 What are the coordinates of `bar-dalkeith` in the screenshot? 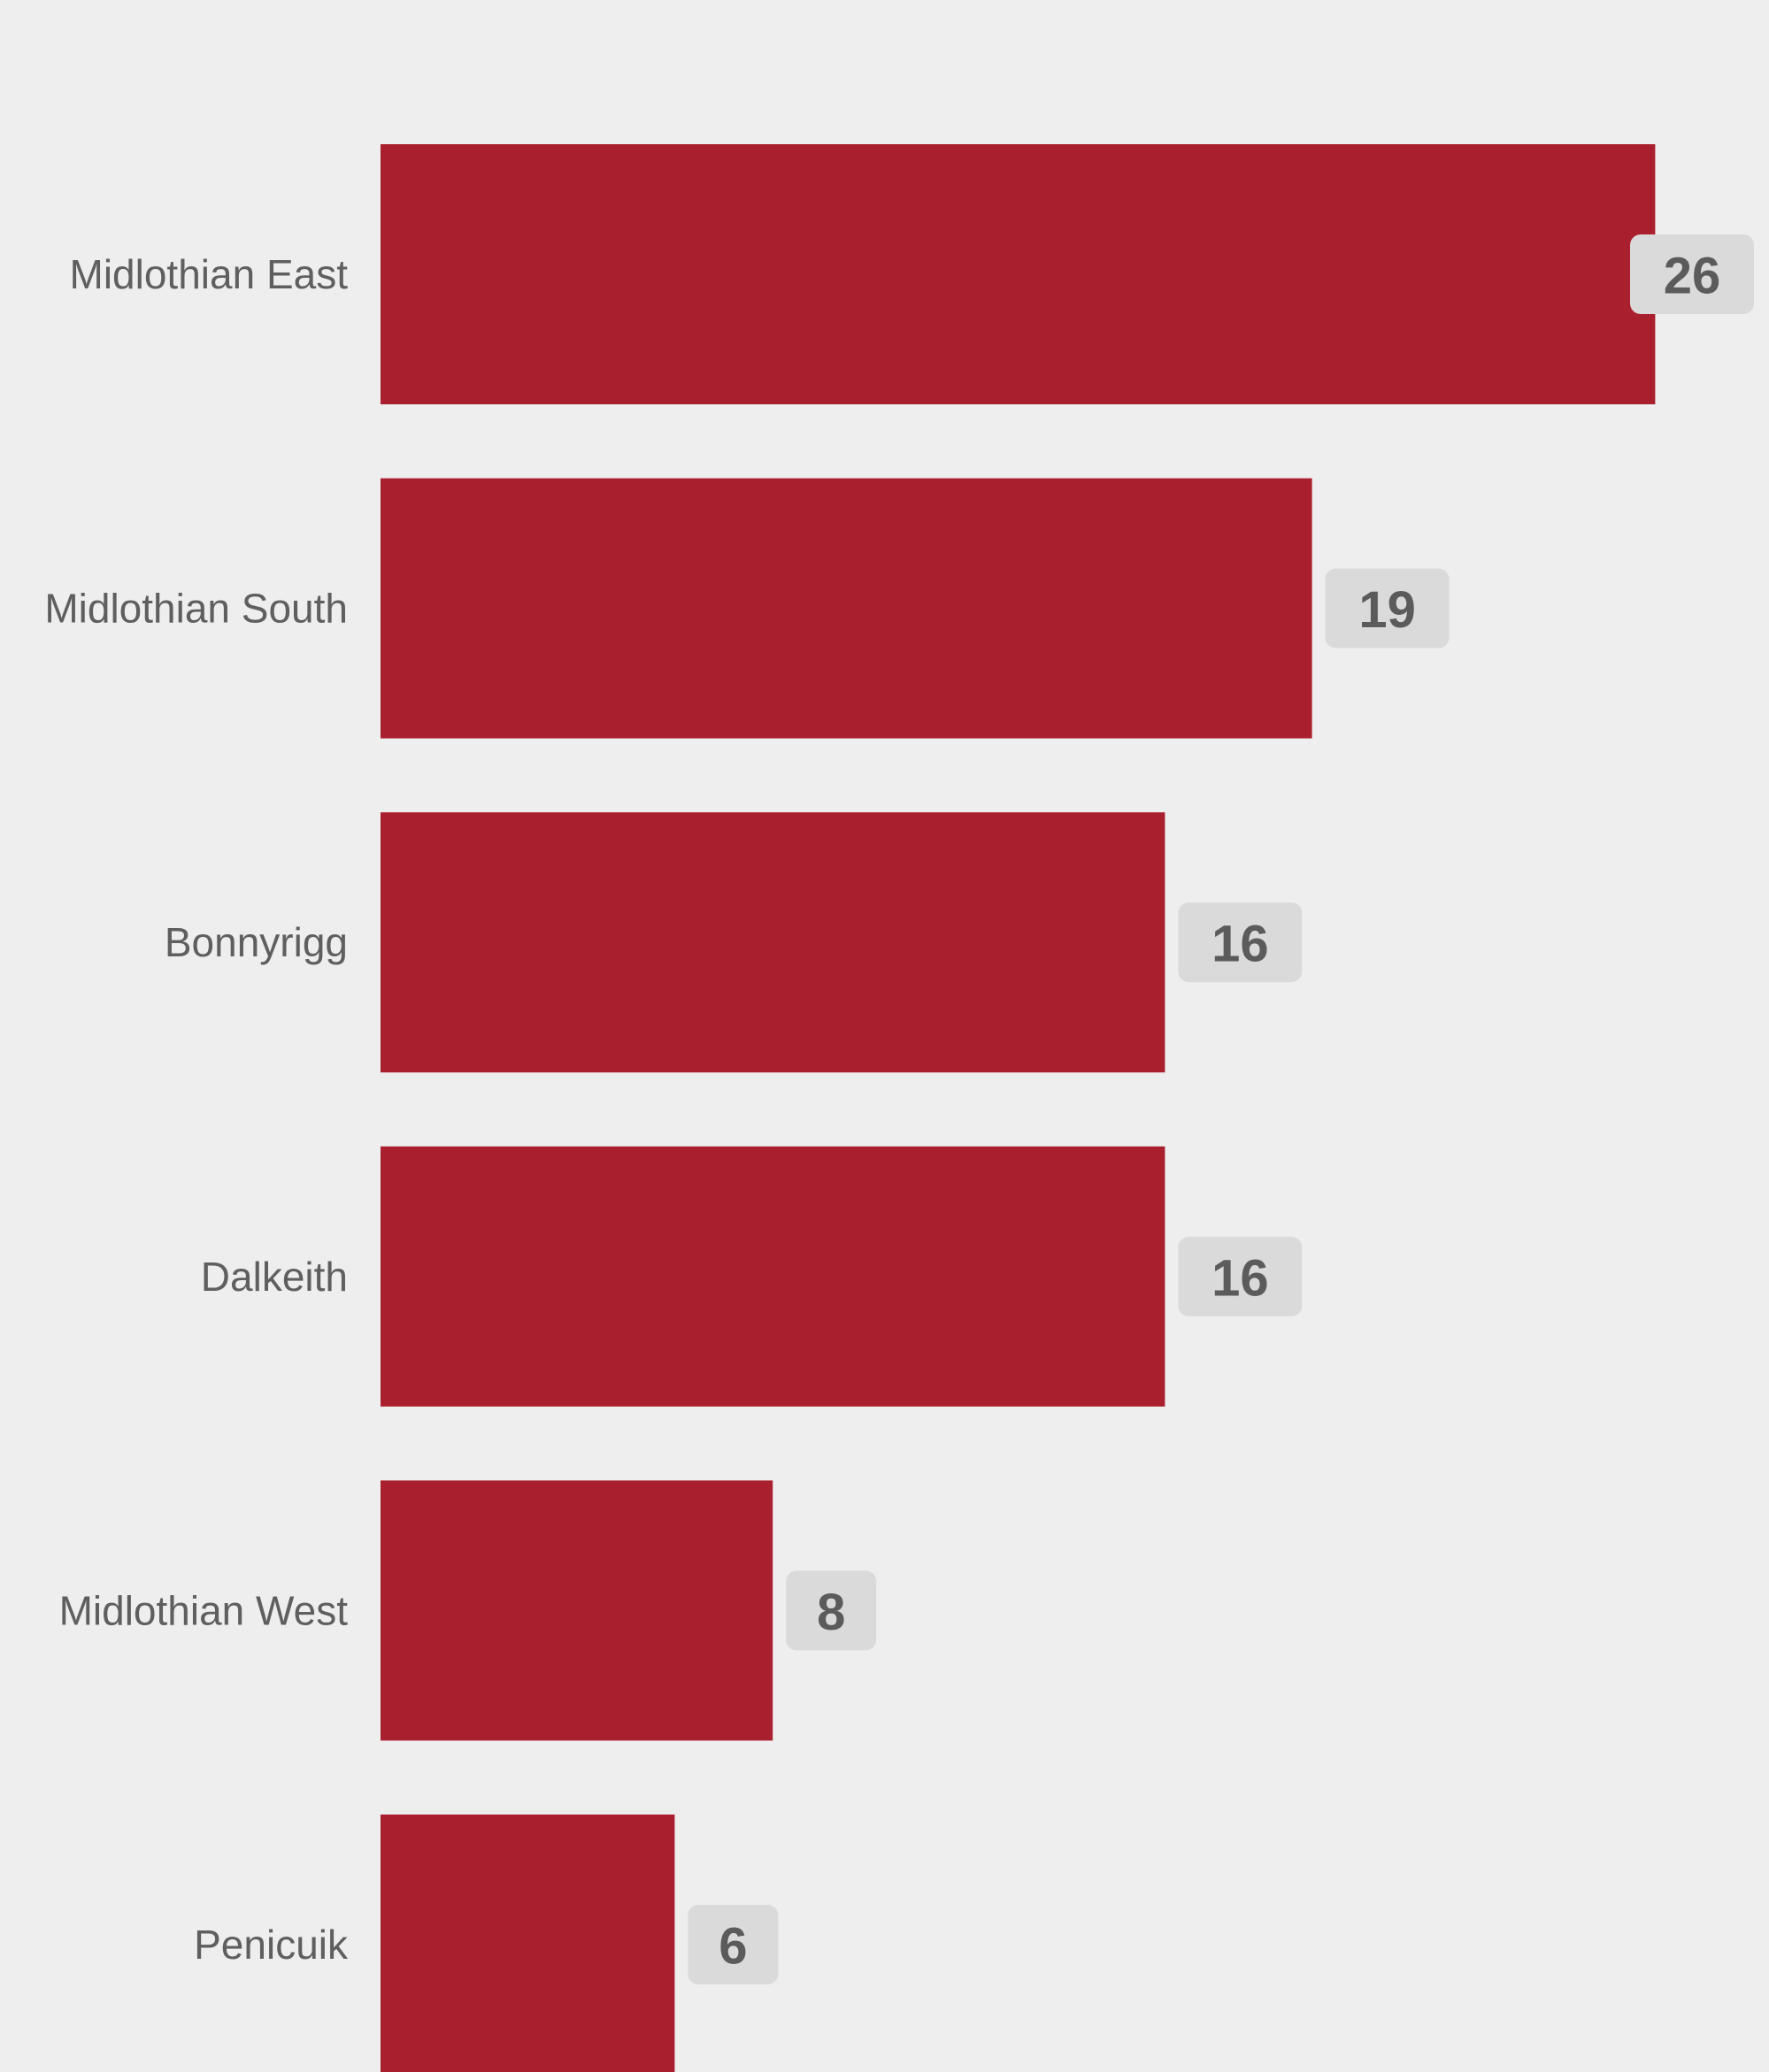 It's located at (773, 1276).